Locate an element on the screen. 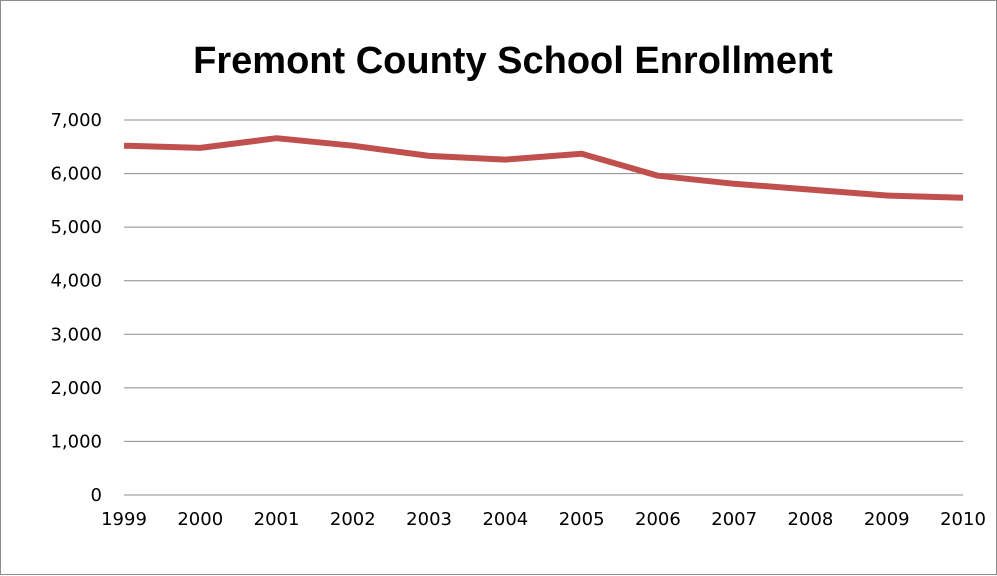 This screenshot has width=997, height=576. x-tick-label: 2003 is located at coordinates (429, 519).